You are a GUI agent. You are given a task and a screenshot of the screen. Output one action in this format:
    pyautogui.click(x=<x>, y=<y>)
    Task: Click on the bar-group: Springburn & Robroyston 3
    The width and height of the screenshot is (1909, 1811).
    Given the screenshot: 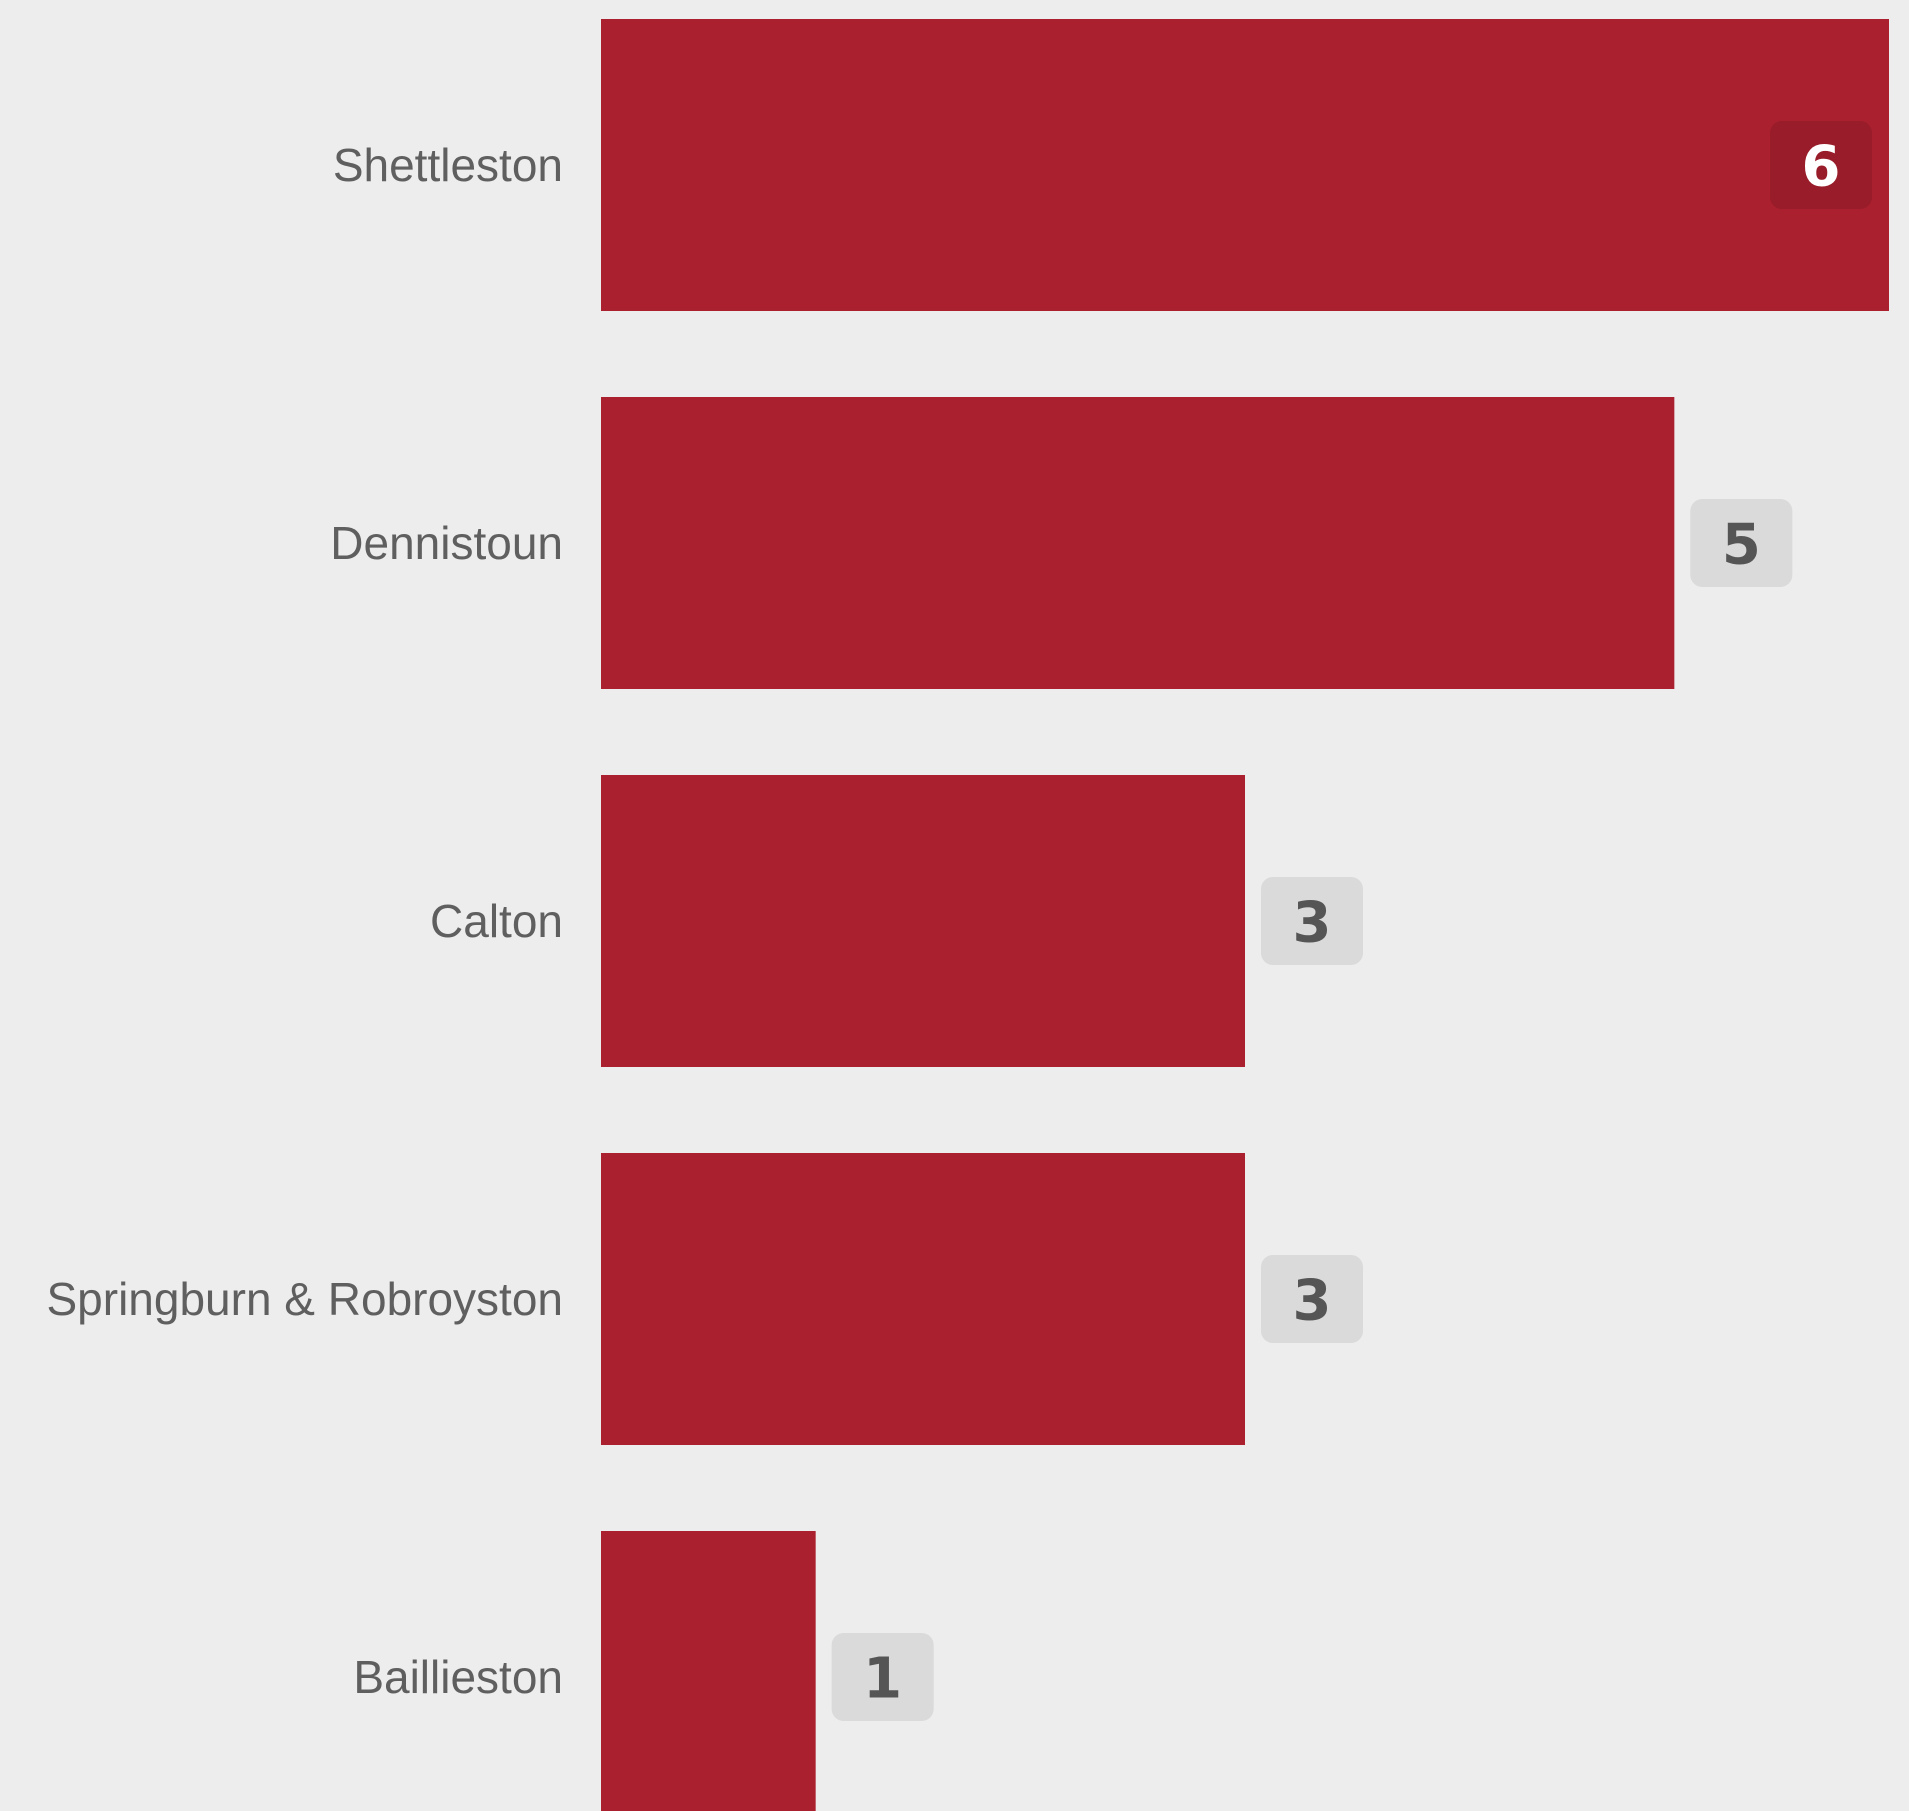 What is the action you would take?
    pyautogui.click(x=704, y=1299)
    